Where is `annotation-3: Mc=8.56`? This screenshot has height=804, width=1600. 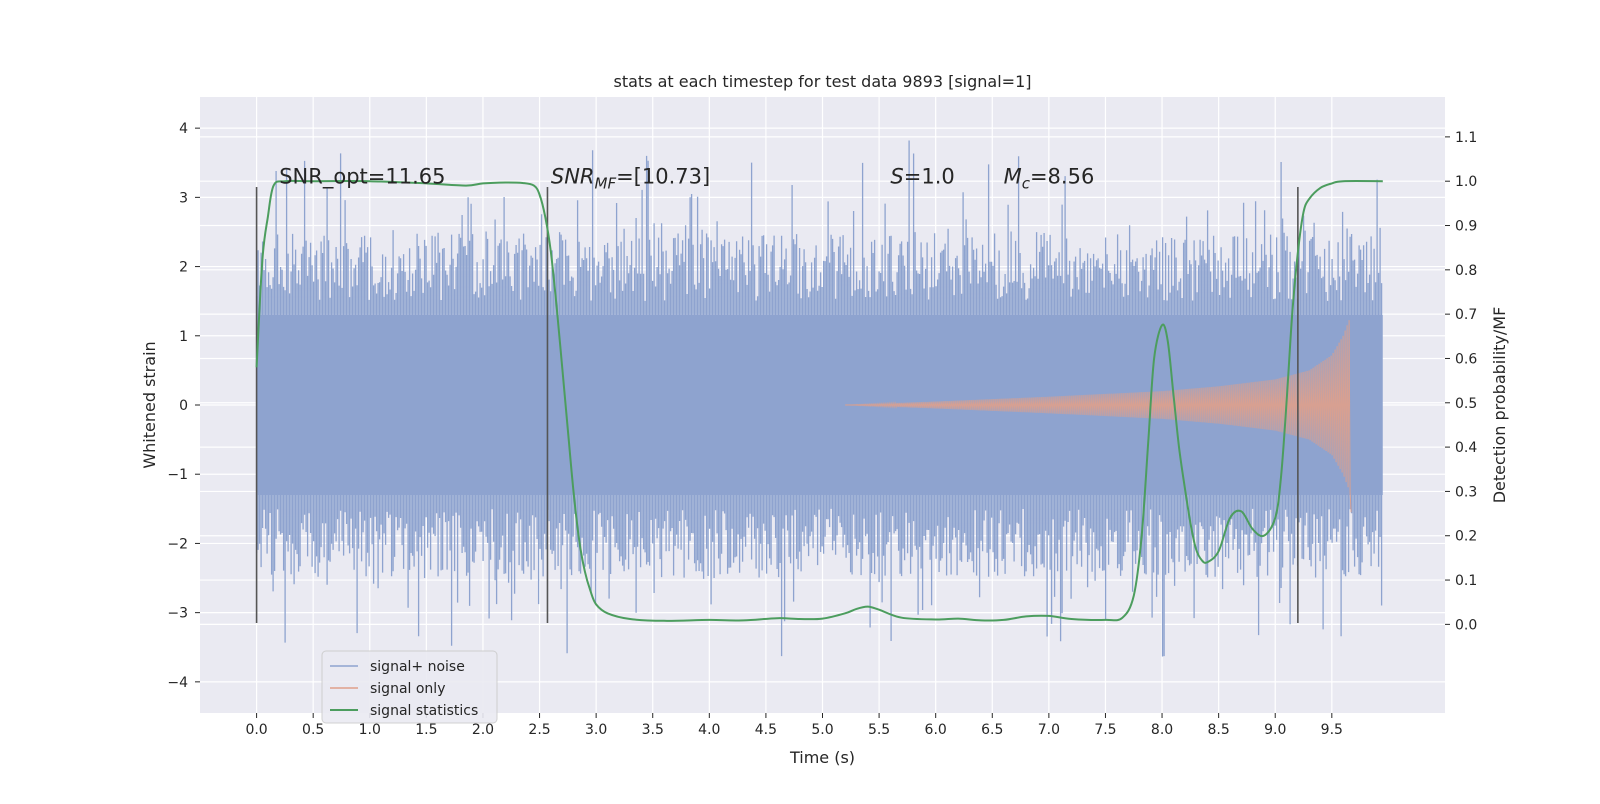 annotation-3: Mc=8.56 is located at coordinates (1049, 179).